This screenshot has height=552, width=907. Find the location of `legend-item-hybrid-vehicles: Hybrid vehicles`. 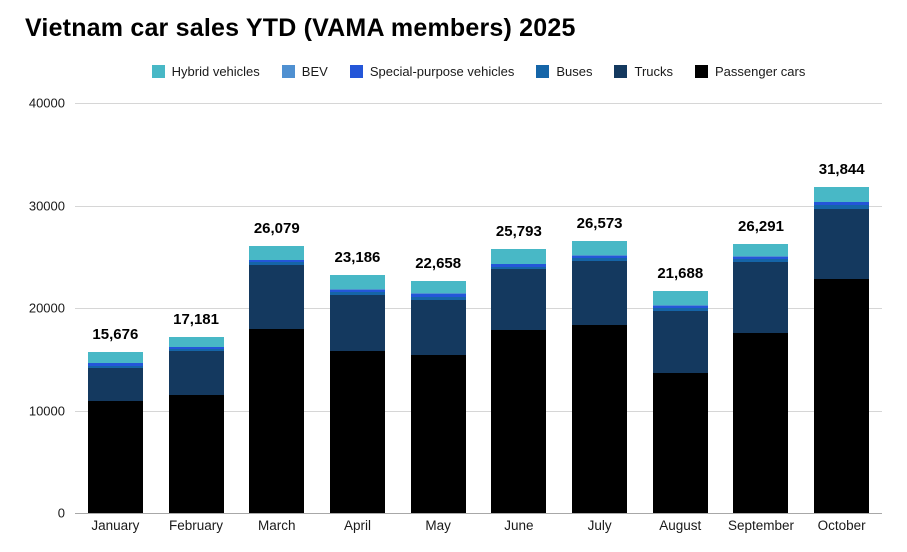

legend-item-hybrid-vehicles: Hybrid vehicles is located at coordinates (205, 71).